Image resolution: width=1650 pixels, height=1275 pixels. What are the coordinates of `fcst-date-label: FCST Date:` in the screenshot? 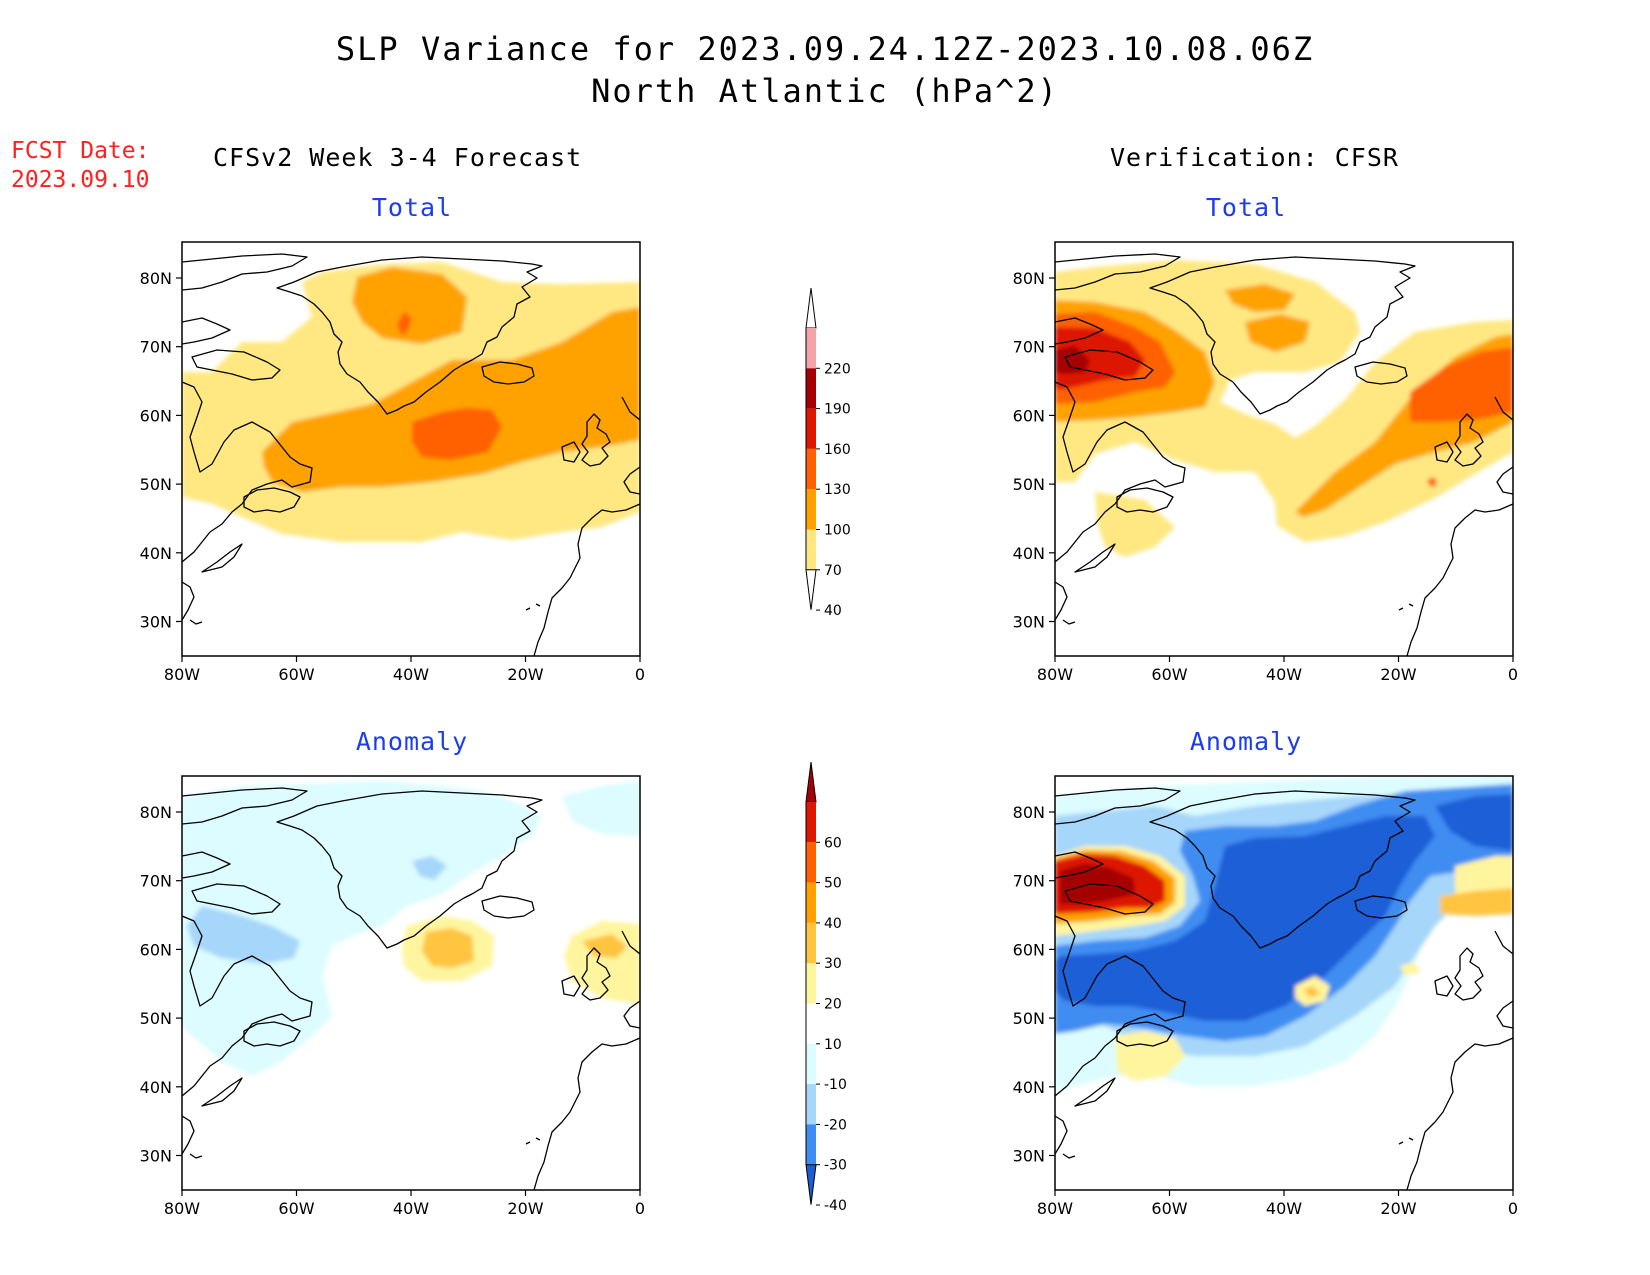 It's located at (80, 151).